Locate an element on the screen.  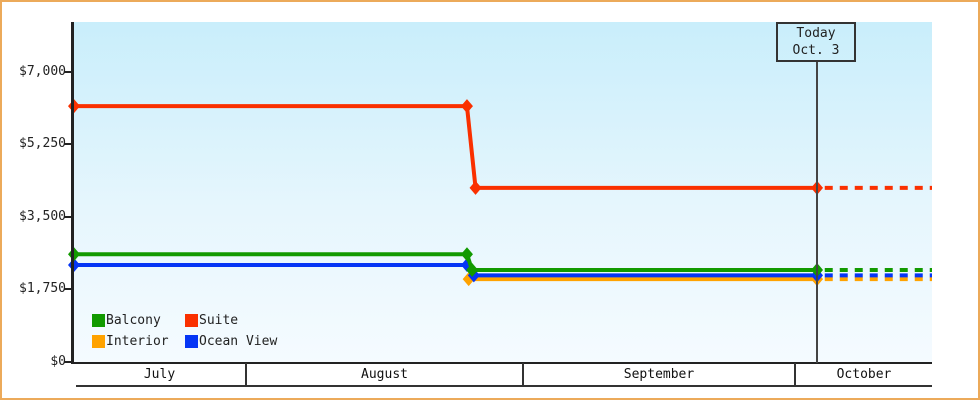
legend-label-interior: Interior is located at coordinates (137, 341).